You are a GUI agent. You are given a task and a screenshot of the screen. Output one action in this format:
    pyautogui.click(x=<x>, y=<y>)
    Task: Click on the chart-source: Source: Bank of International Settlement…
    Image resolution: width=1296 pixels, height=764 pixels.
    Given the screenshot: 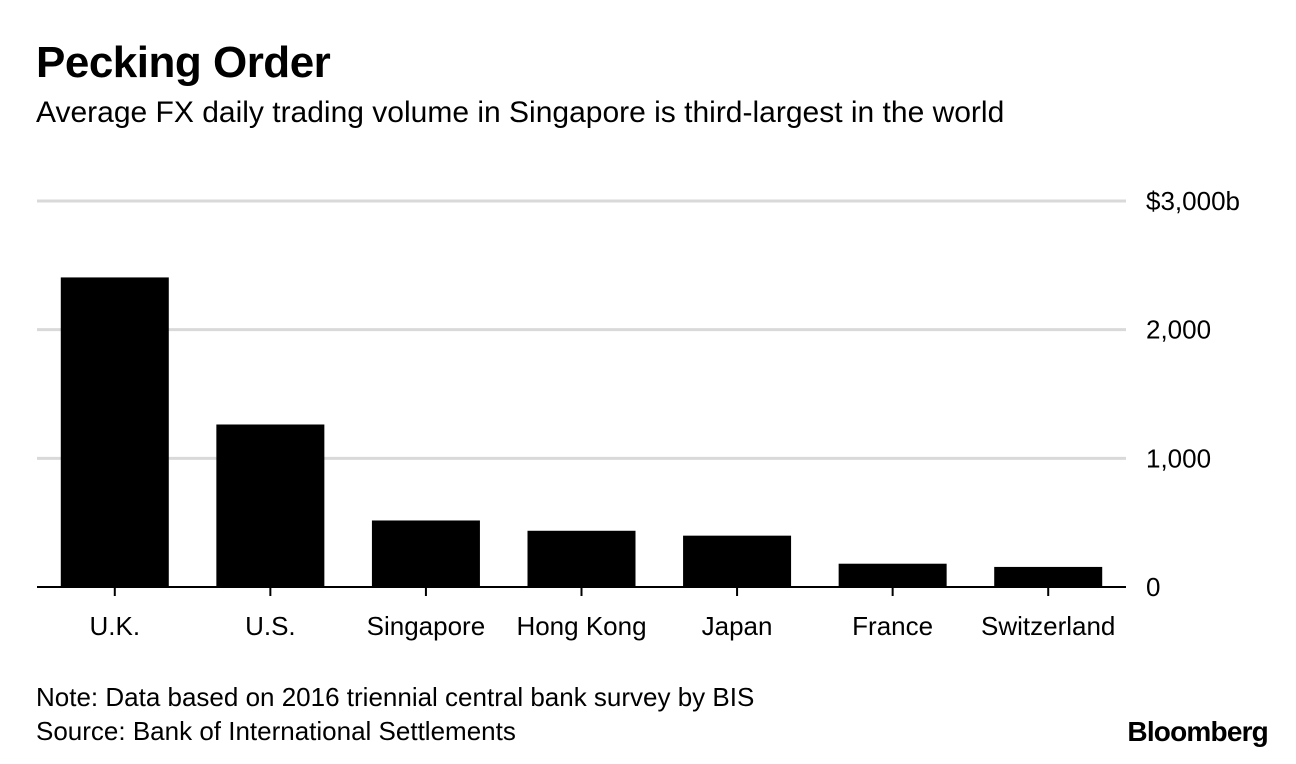 What is the action you would take?
    pyautogui.click(x=276, y=731)
    